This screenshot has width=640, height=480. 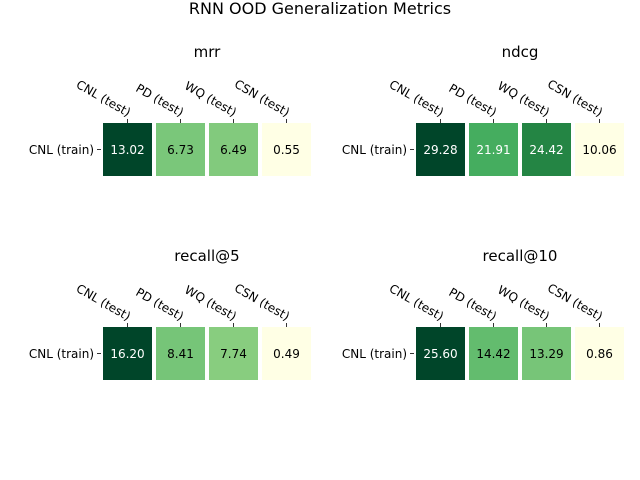 I want to click on cell-value-label: 29.28, so click(x=440, y=150).